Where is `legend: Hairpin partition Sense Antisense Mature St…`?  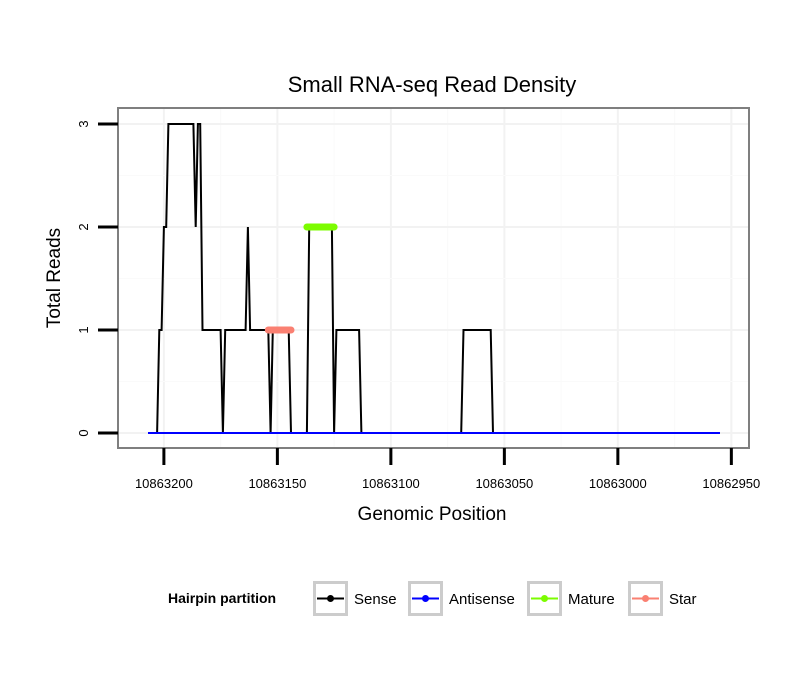
legend: Hairpin partition Sense Antisense Mature St… is located at coordinates (432, 598).